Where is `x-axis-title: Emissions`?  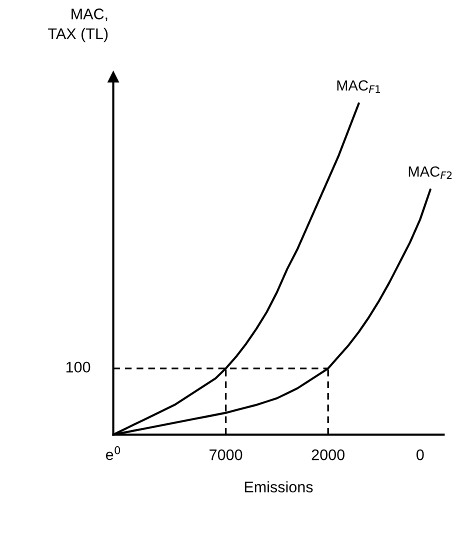
x-axis-title: Emissions is located at coordinates (278, 486).